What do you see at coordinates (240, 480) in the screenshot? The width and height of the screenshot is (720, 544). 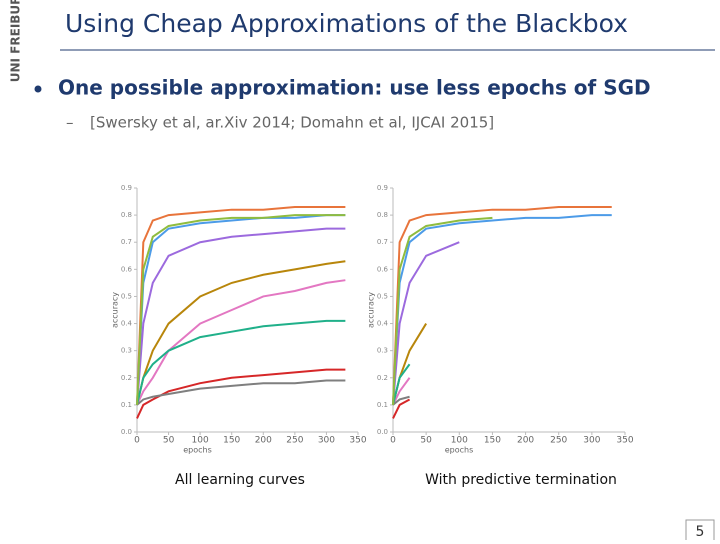 I see `chart-caption: All learning curves` at bounding box center [240, 480].